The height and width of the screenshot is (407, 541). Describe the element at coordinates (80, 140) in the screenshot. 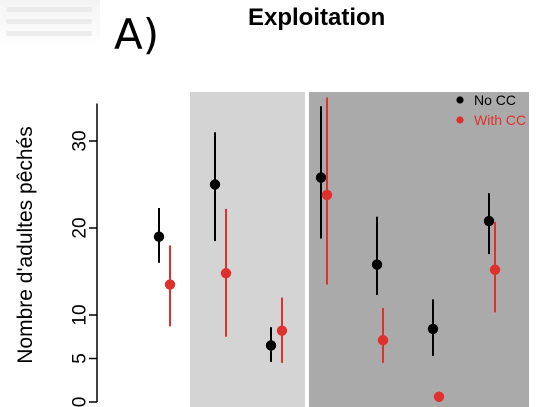

I see `y-tick-label: 30` at that location.